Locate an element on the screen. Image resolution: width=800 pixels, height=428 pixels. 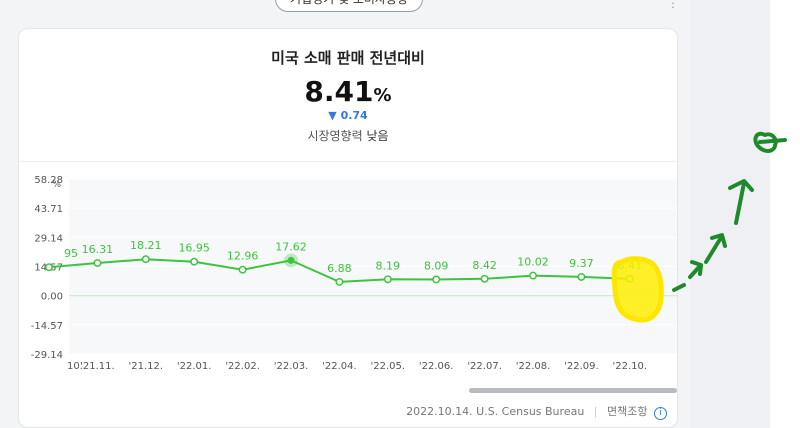
x-tick-label: '21.11. is located at coordinates (97, 366).